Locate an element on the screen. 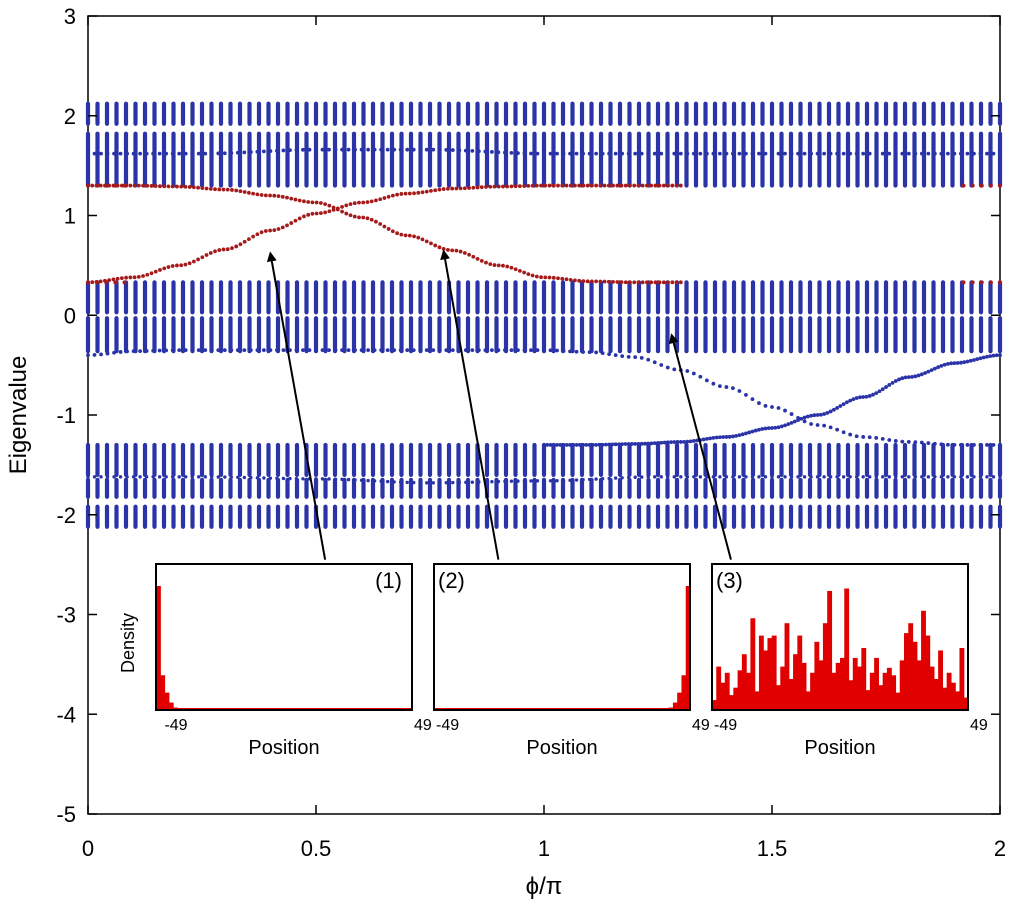  x-axis-label: ϕ/π is located at coordinates (544, 886).